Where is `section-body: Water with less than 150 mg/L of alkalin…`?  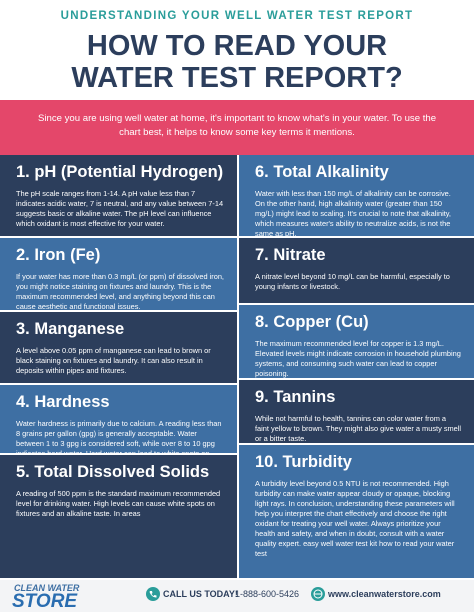
section-body: Water with less than 150 mg/L of alkalin… is located at coordinates (353, 213).